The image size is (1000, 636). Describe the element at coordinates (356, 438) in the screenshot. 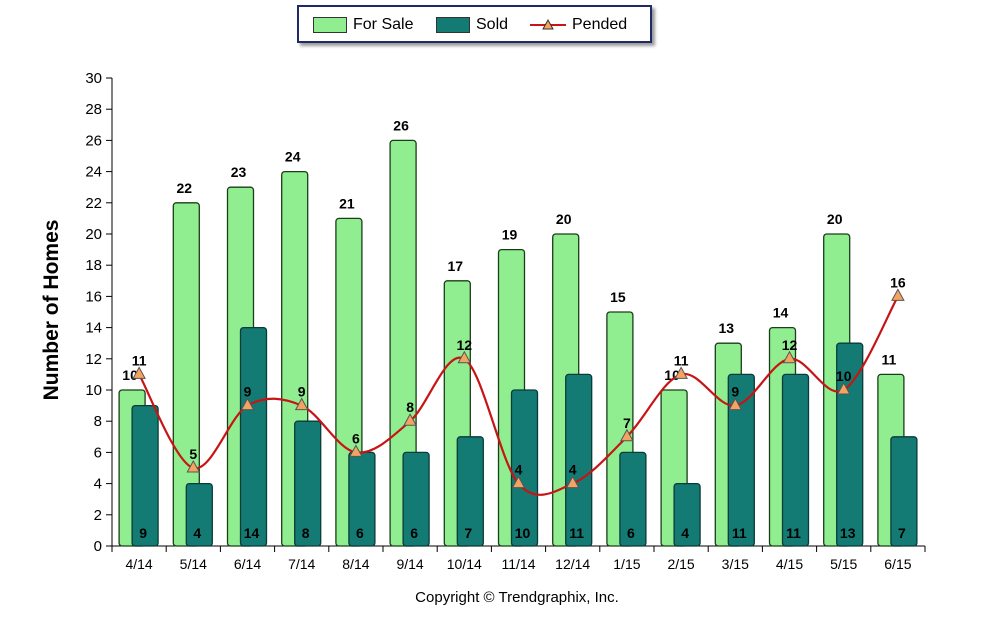

I see `point-label-pended: 6` at that location.